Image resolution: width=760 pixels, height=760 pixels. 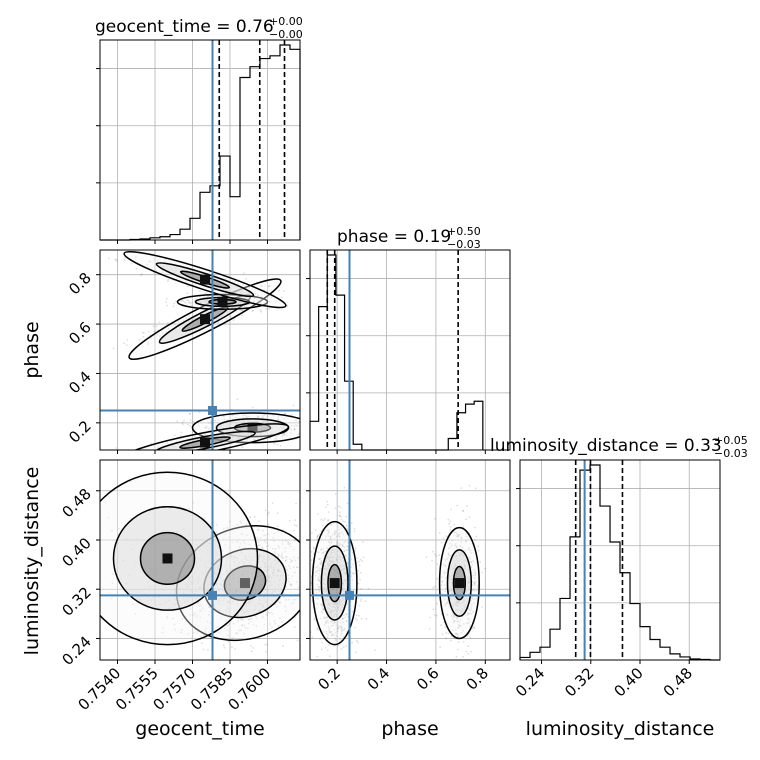 I want to click on xtick-label-luminosity_distance-2: 0.40, so click(x=628, y=682).